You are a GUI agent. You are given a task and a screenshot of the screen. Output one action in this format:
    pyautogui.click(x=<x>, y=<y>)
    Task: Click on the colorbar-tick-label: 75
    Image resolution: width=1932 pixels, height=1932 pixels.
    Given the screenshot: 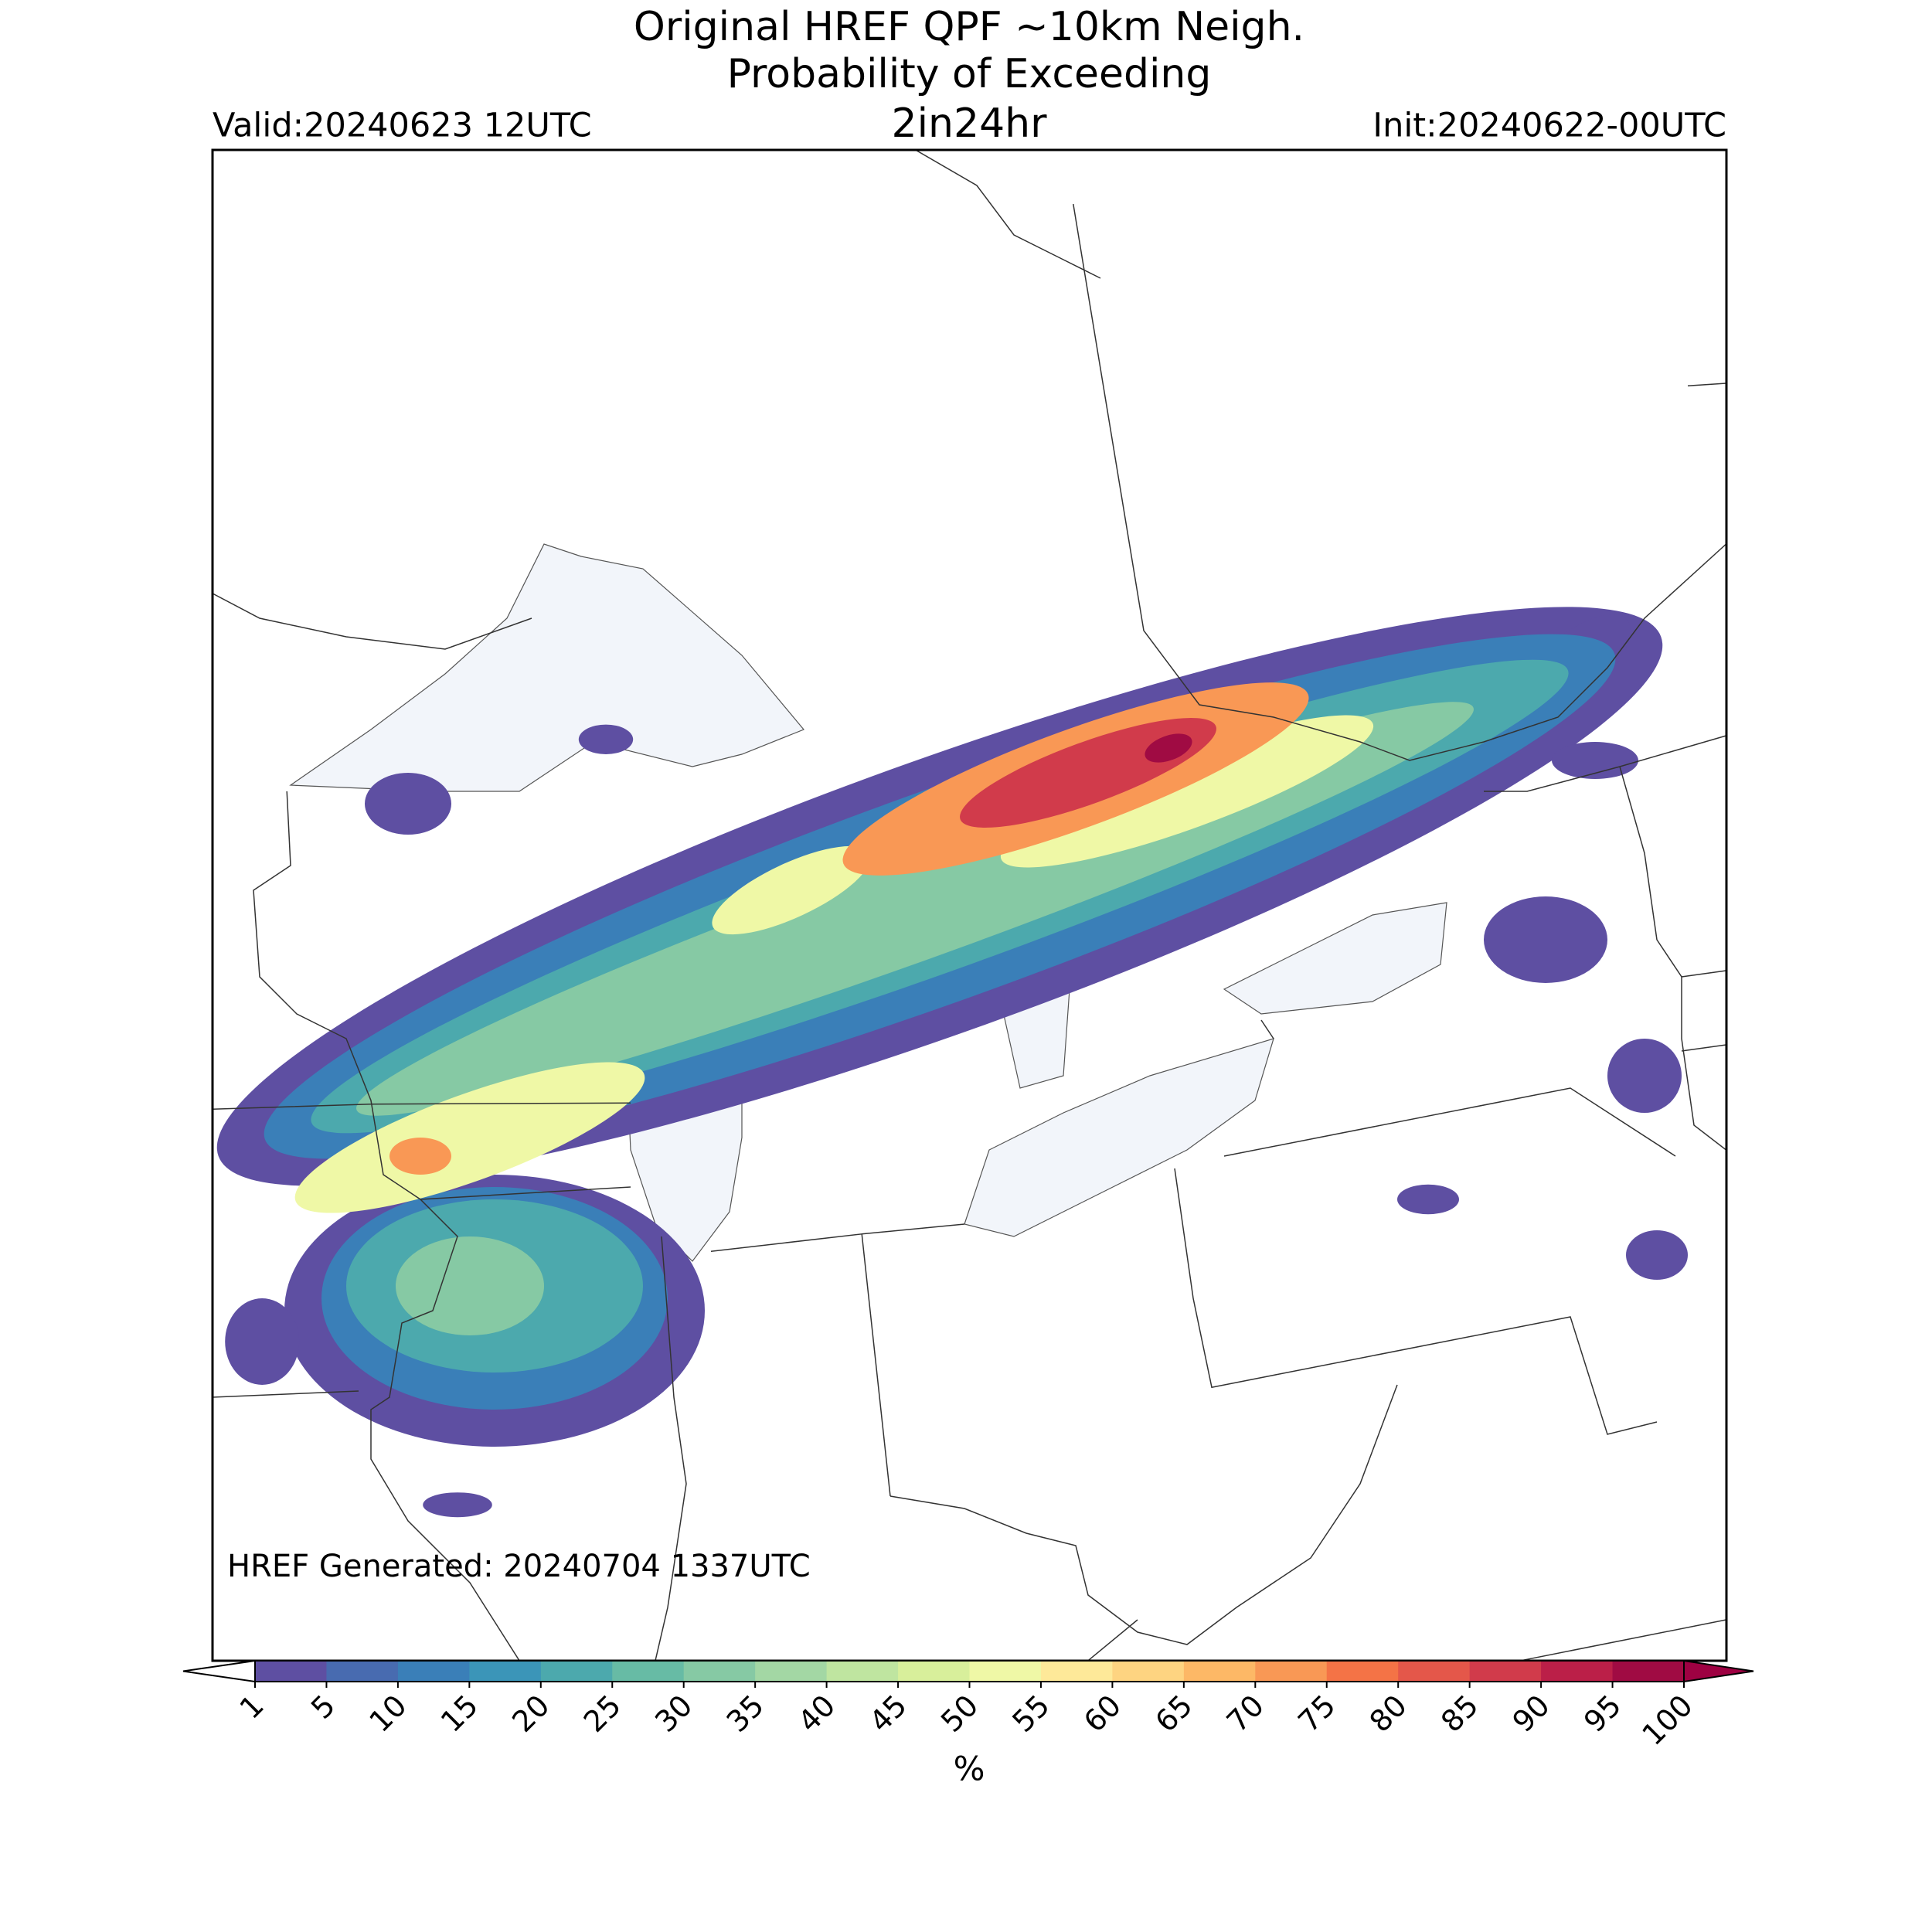 What is the action you would take?
    pyautogui.click(x=1317, y=1714)
    